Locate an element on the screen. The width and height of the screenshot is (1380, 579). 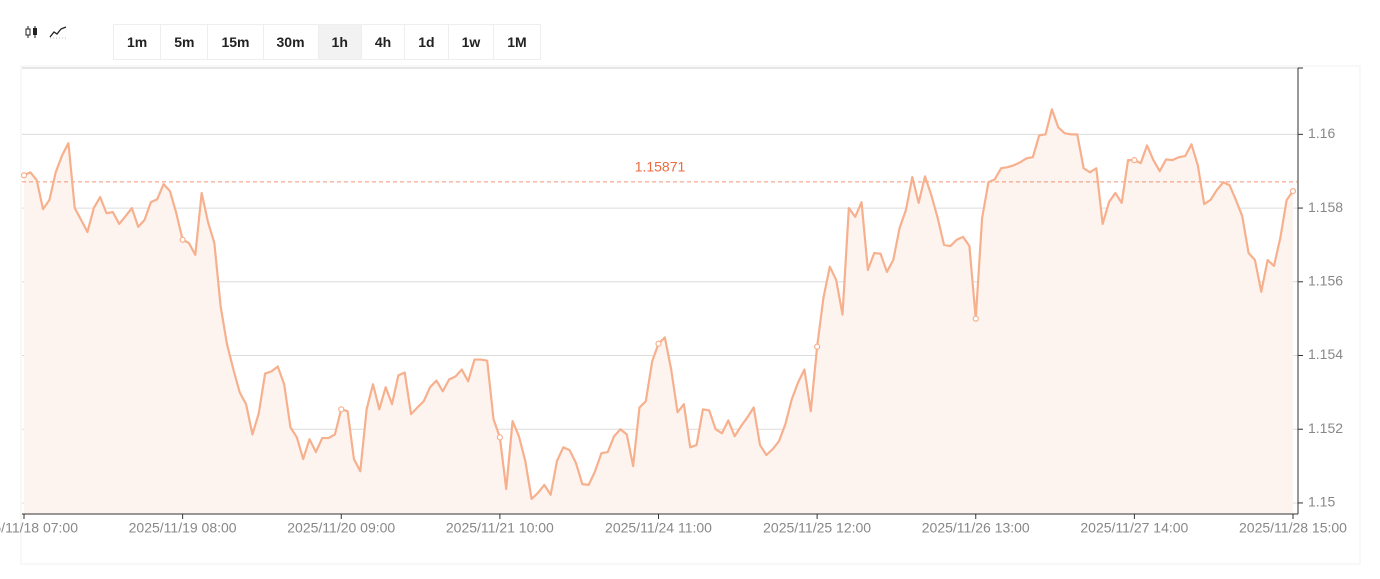
y-tick-label: 1.156 is located at coordinates (1325, 280).